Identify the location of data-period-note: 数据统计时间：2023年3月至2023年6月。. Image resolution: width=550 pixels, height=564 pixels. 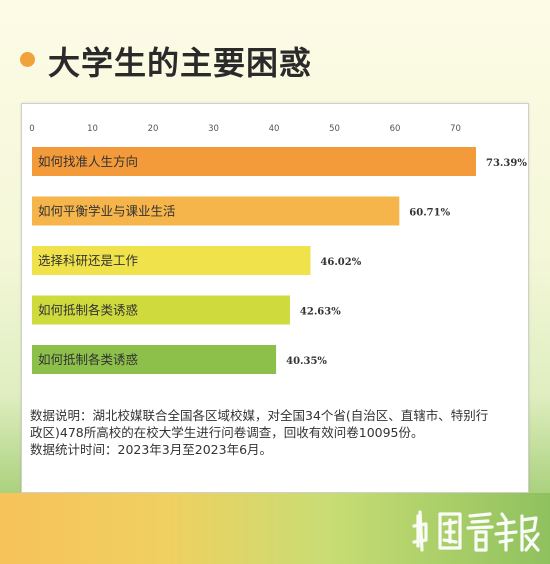
(151, 449).